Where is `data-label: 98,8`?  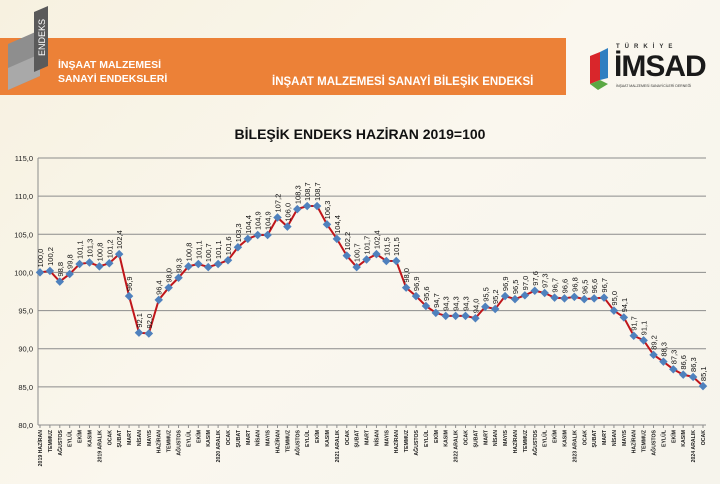
data-label: 98,8 is located at coordinates (60, 269).